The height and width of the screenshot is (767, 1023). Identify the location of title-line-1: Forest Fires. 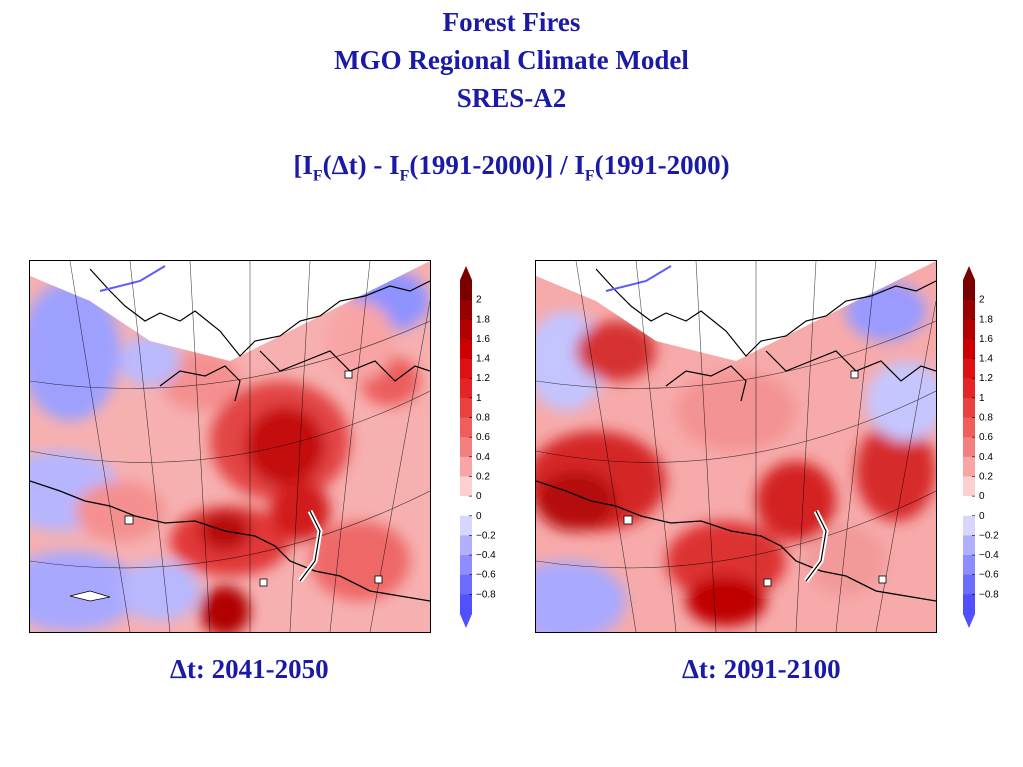
(511, 22).